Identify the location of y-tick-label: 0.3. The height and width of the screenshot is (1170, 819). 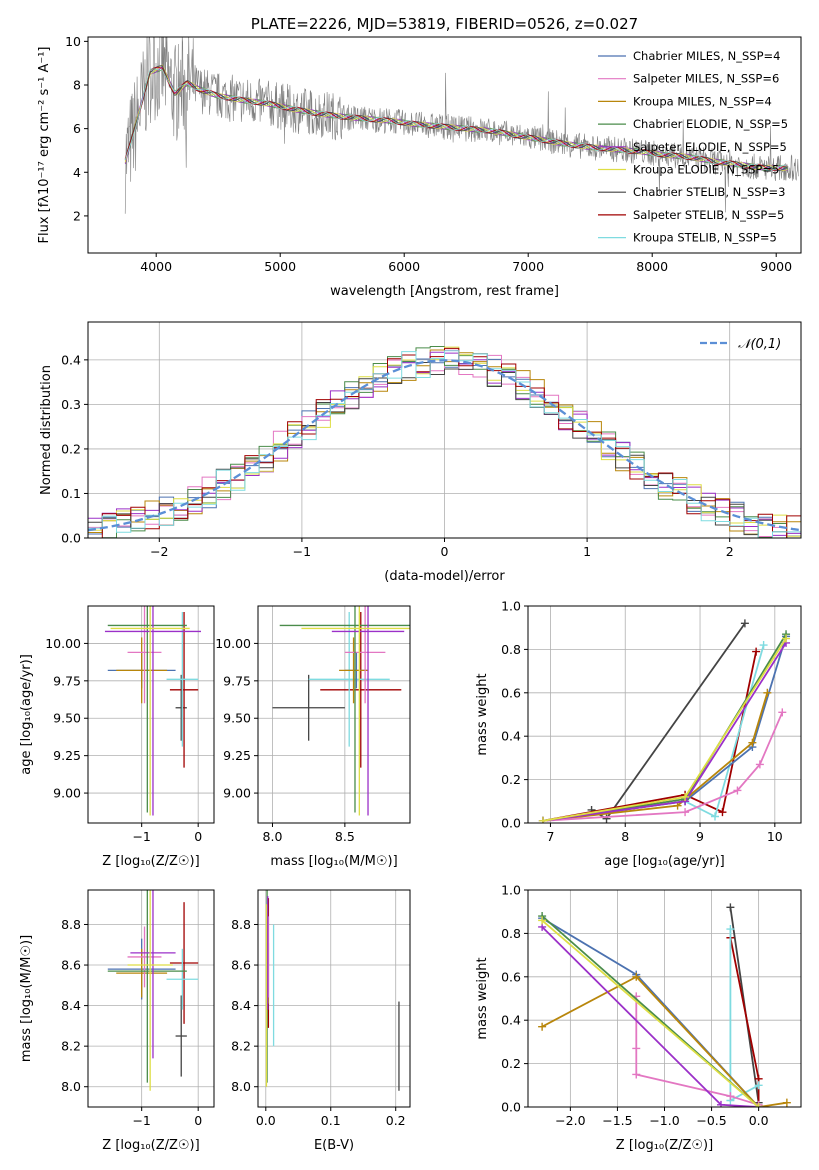
(71, 404).